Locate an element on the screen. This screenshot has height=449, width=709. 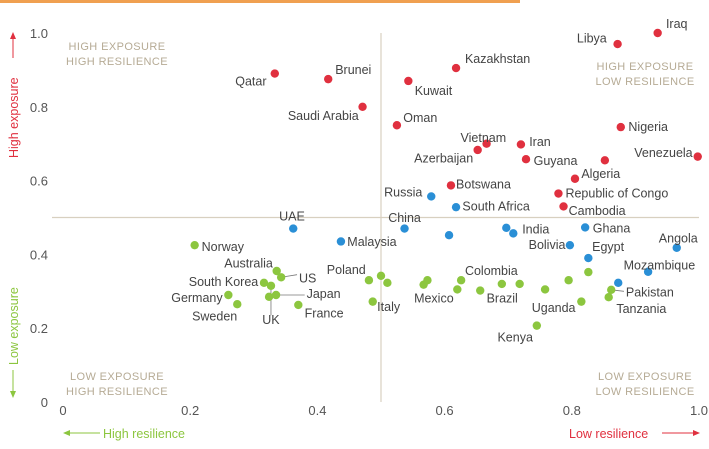
y-axis-caption-top: High exposure is located at coordinates (14, 117).